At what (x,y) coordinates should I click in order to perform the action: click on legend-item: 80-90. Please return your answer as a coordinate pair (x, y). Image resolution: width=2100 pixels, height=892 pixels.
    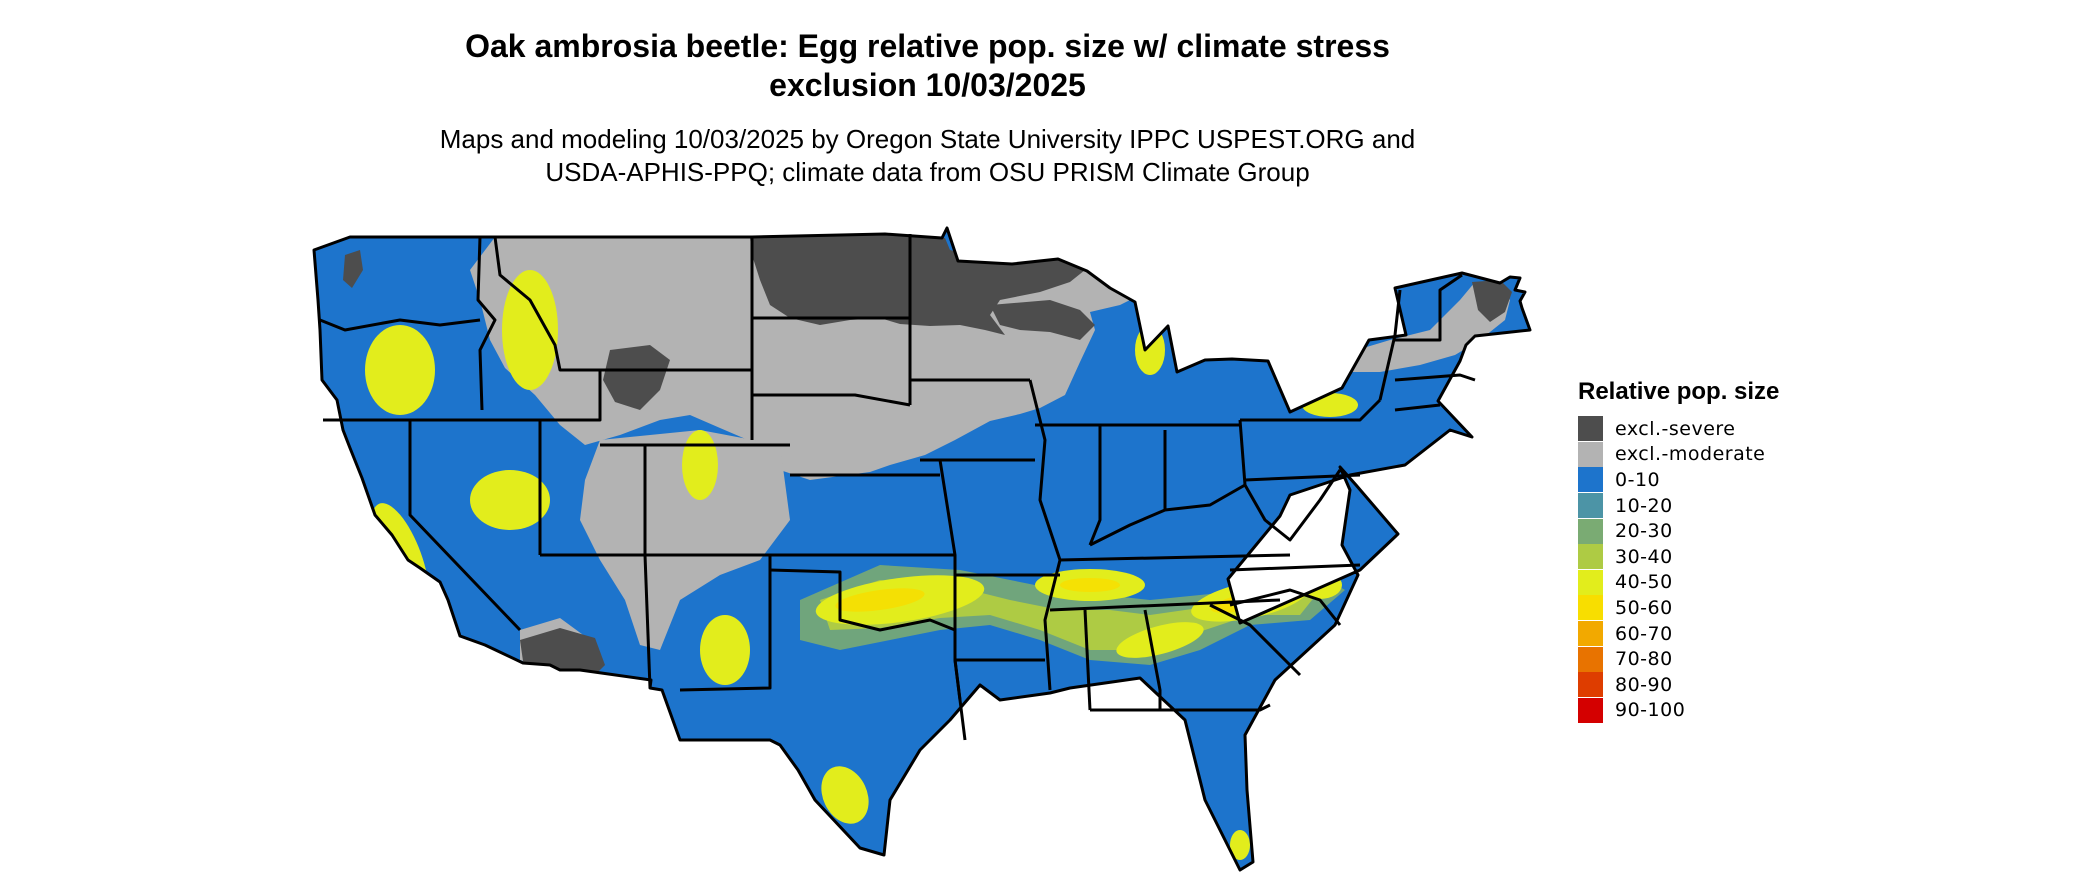
    Looking at the image, I should click on (1678, 685).